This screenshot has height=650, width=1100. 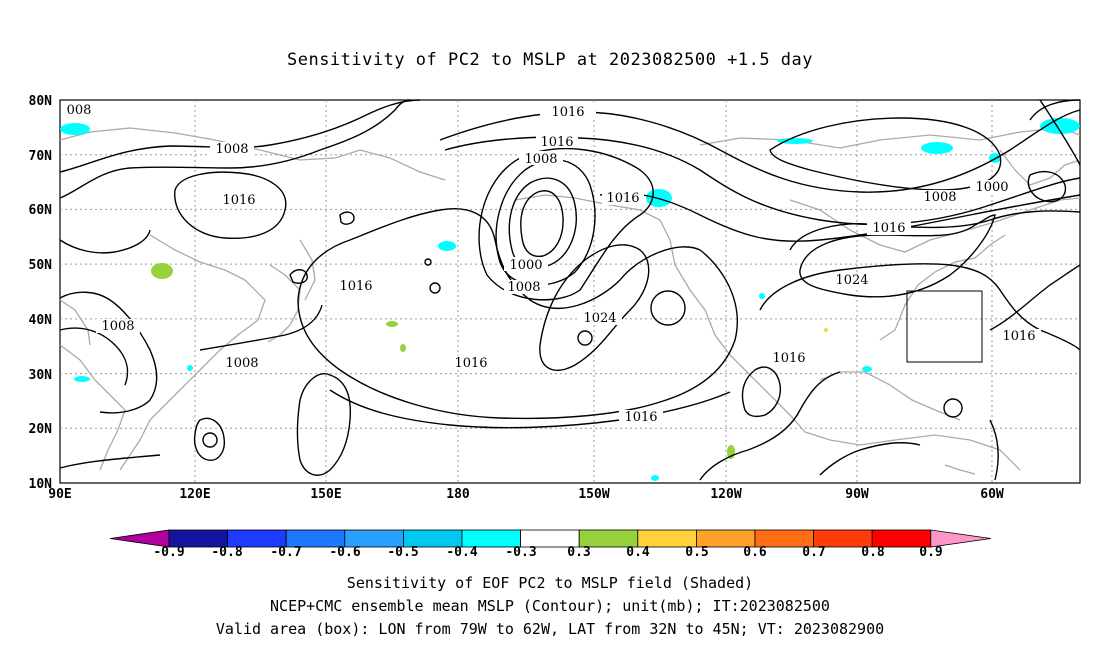 What do you see at coordinates (578, 552) in the screenshot?
I see `colorbar-label: 0.3` at bounding box center [578, 552].